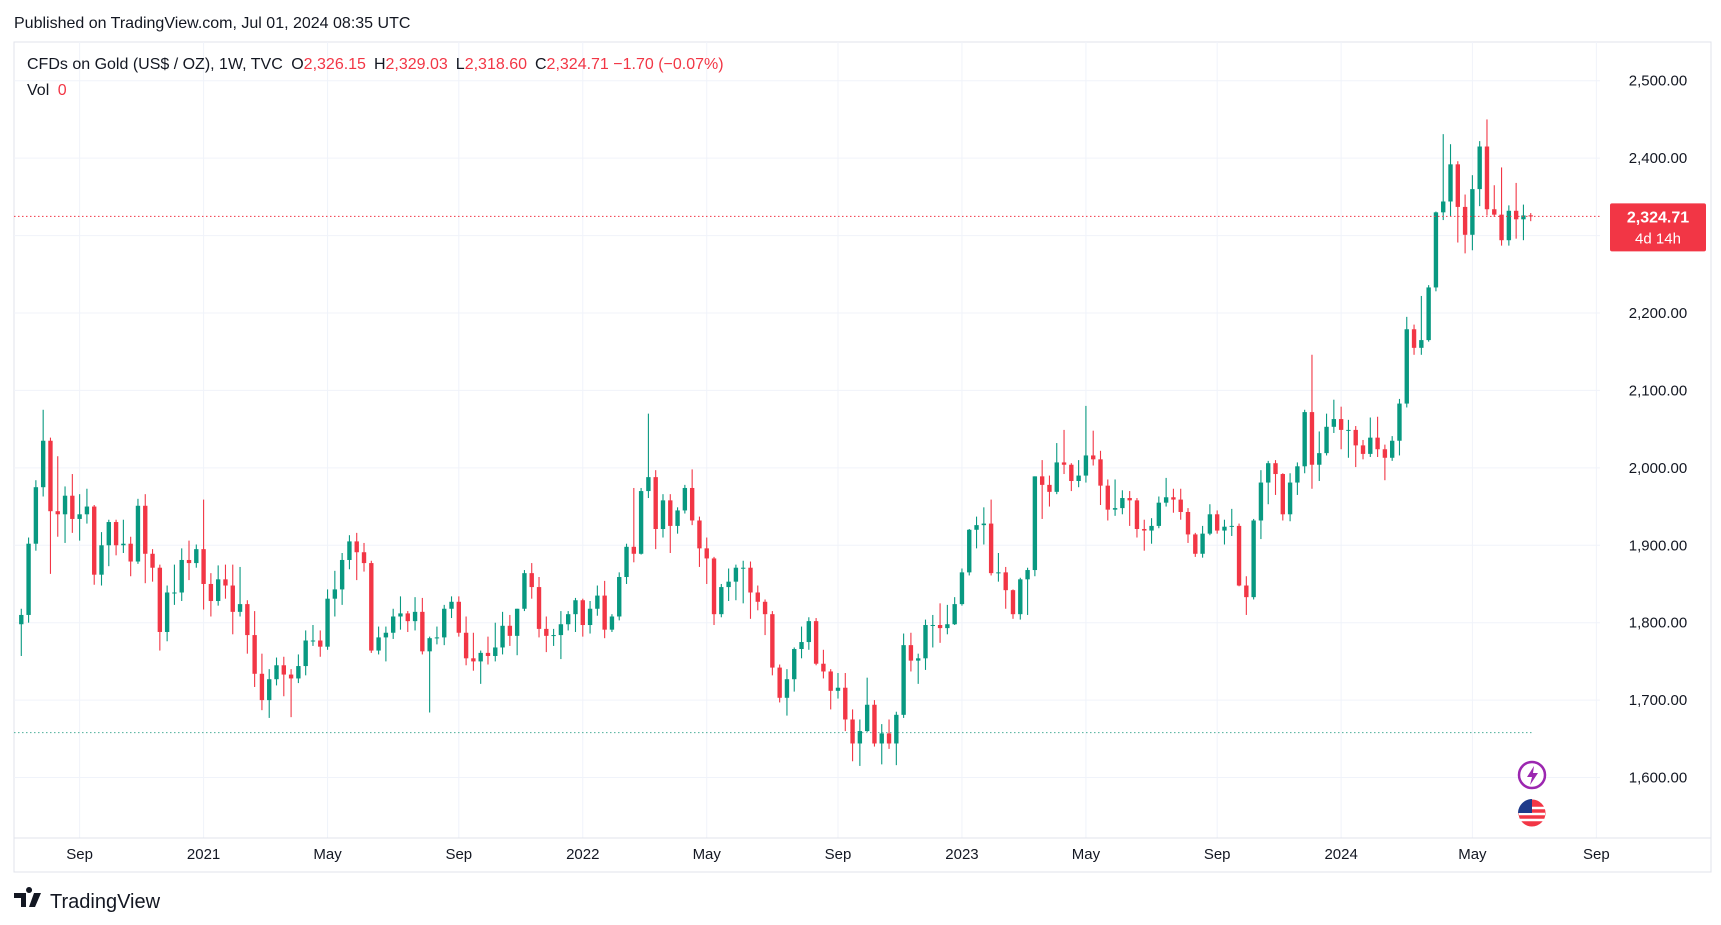  I want to click on symbol: CFDs on Gold (US$ / OZ), 1W, TVC, so click(155, 64).